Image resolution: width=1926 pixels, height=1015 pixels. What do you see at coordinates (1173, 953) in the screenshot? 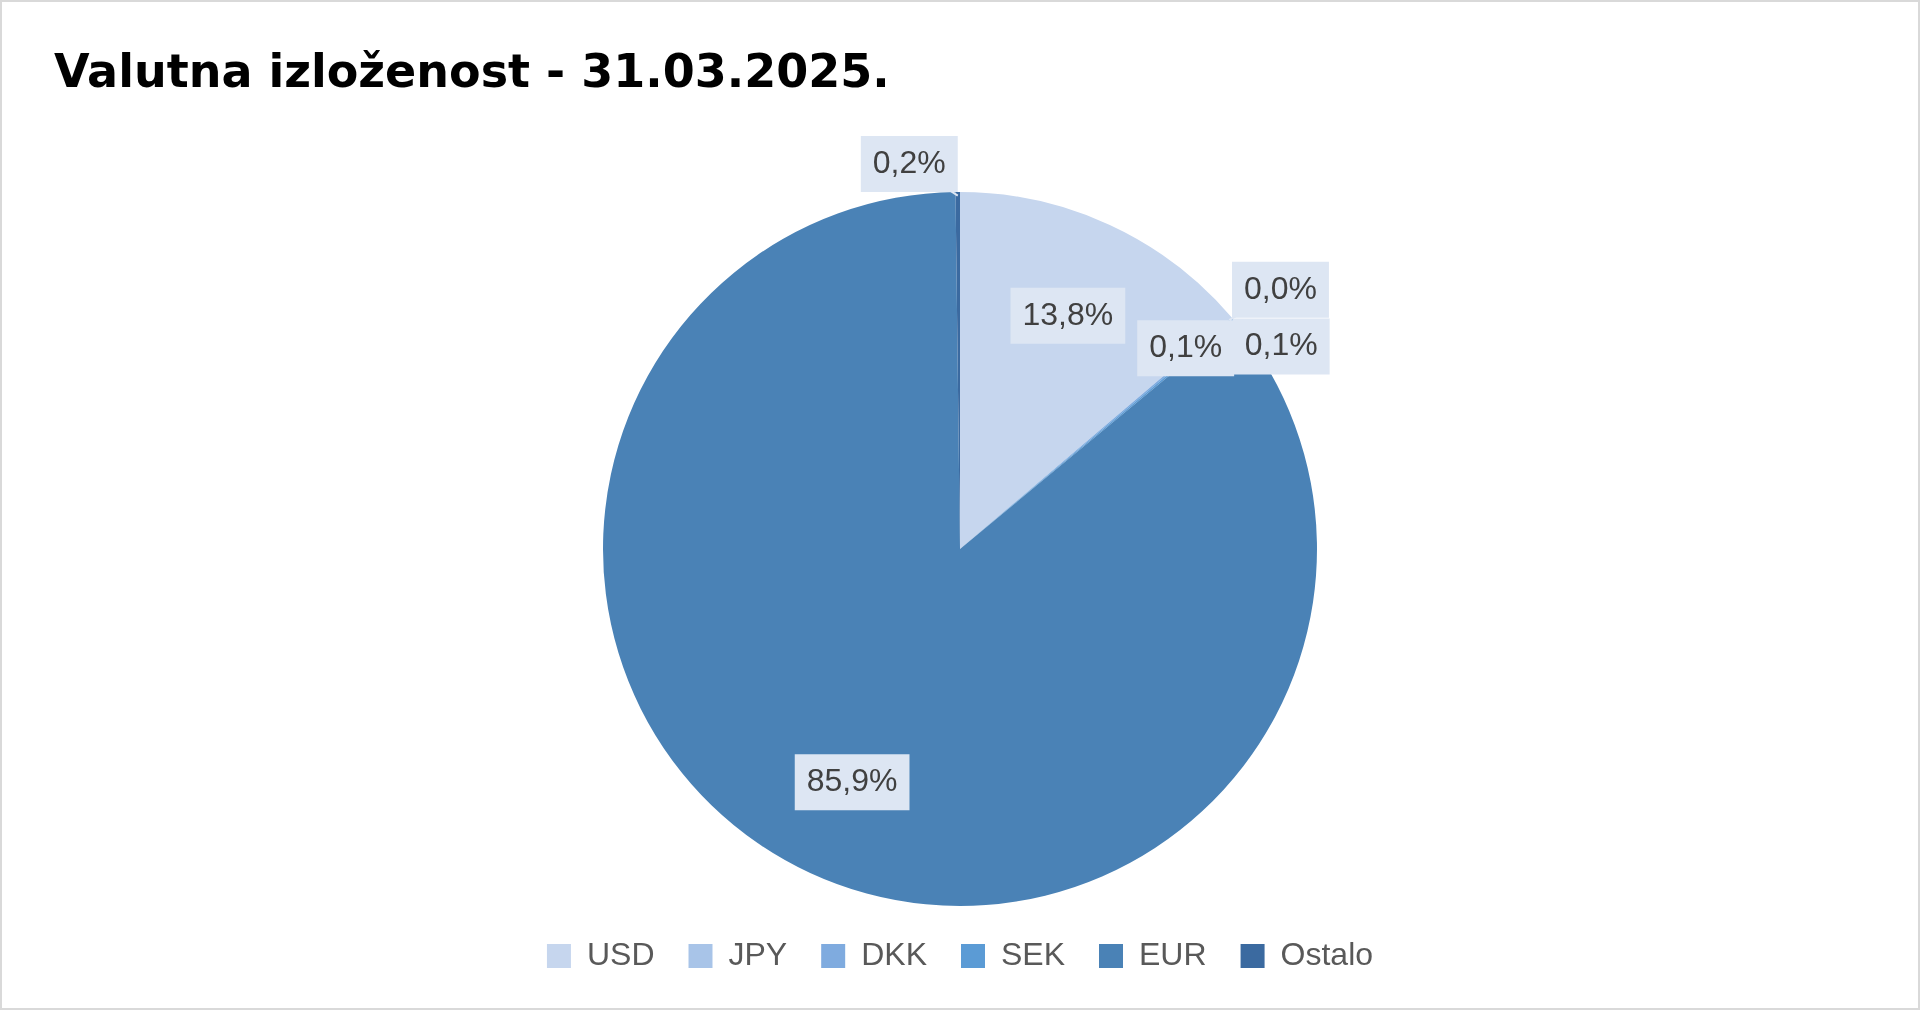
I see `legend-label: EUR` at bounding box center [1173, 953].